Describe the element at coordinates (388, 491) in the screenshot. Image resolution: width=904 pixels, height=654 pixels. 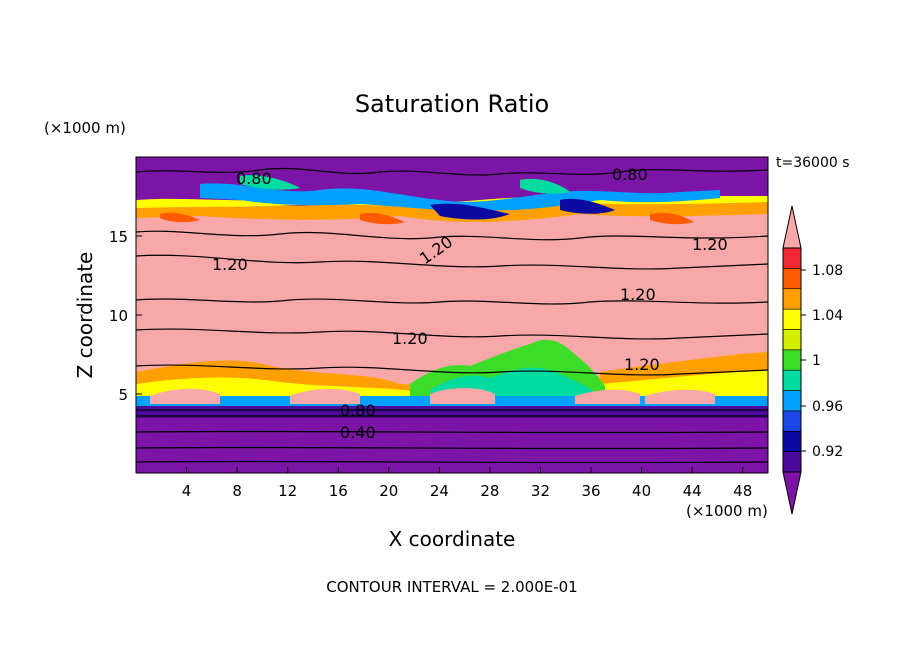
I see `x-tick-label: 20` at that location.